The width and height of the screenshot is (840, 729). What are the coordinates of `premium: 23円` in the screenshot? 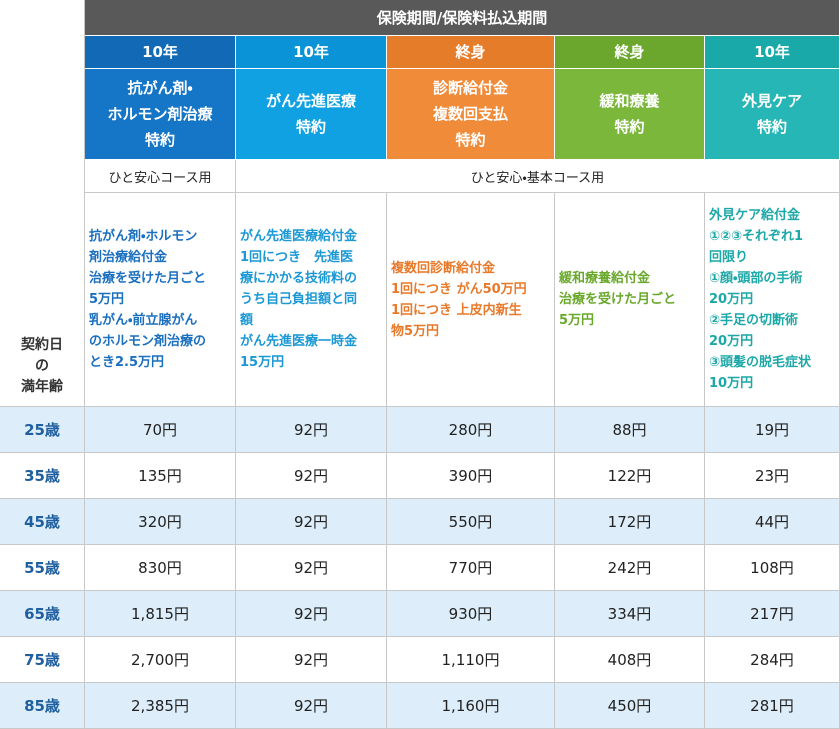 It's located at (772, 476).